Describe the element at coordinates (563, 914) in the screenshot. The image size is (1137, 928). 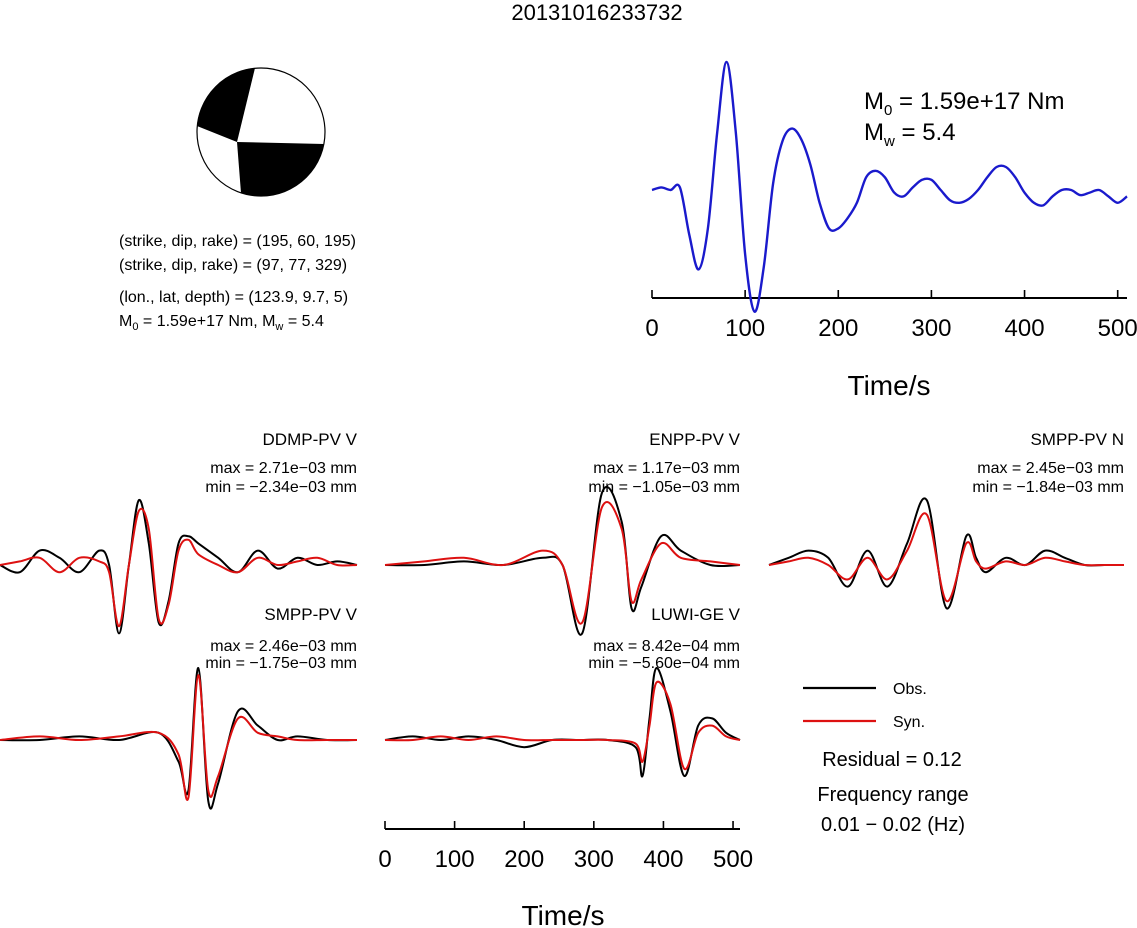
I see `waveform-x-label: Time/s` at that location.